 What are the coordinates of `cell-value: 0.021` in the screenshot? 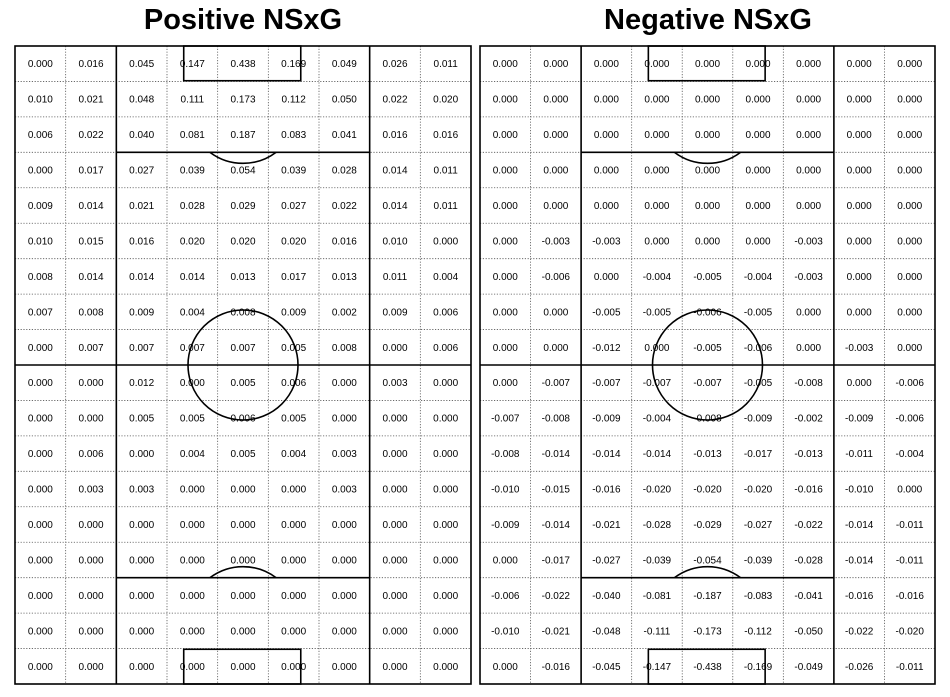 It's located at (90, 100).